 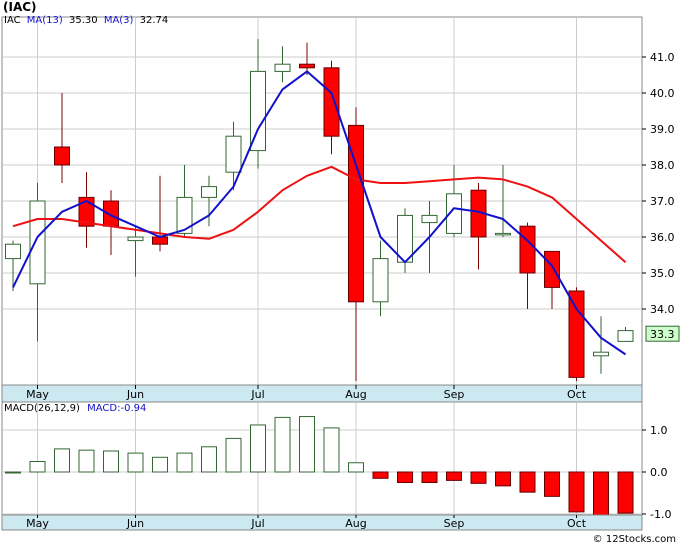 I want to click on price-y-tick-label: 38.0, so click(x=662, y=165).